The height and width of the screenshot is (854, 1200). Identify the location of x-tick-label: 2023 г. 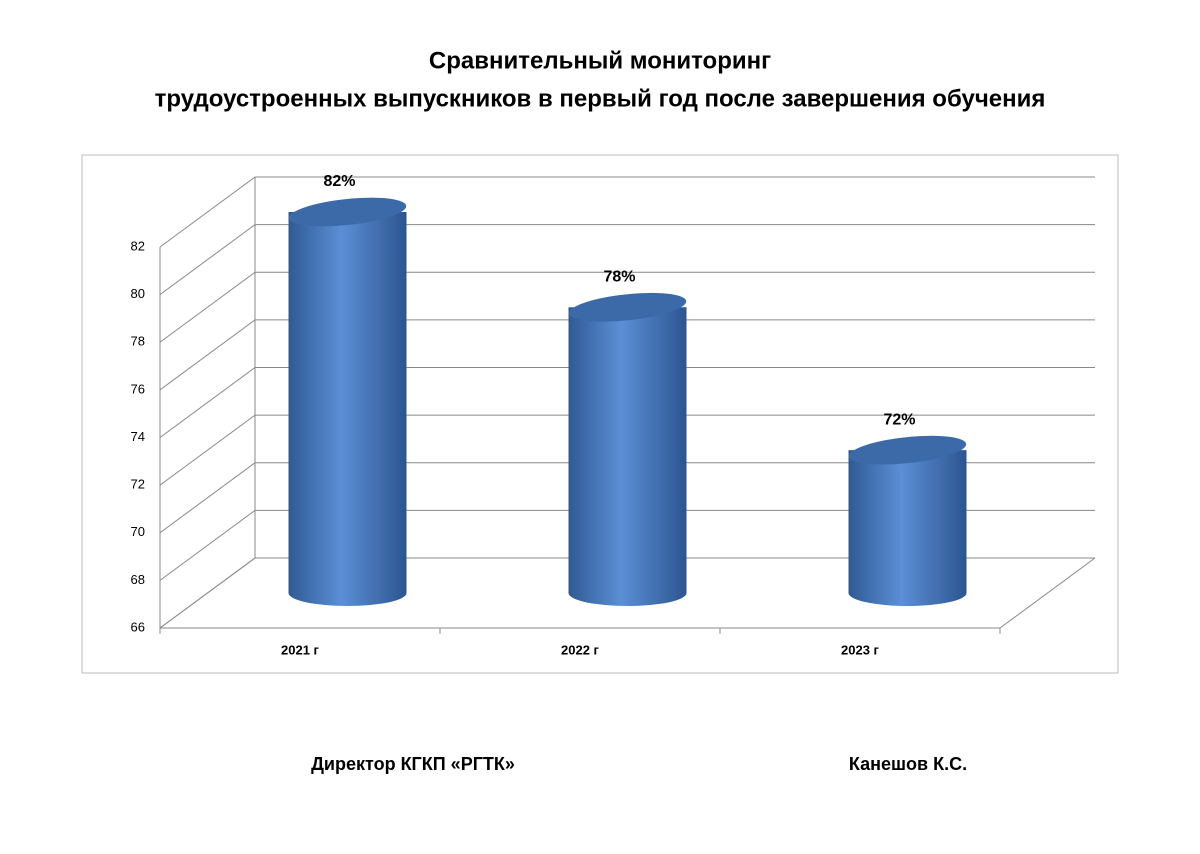
(860, 649).